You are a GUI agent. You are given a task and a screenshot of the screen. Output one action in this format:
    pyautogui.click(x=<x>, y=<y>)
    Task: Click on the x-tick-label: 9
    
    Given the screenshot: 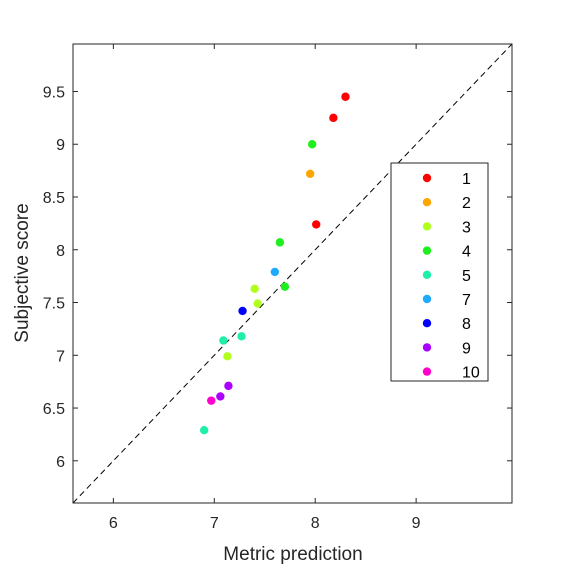 What is the action you would take?
    pyautogui.click(x=416, y=523)
    